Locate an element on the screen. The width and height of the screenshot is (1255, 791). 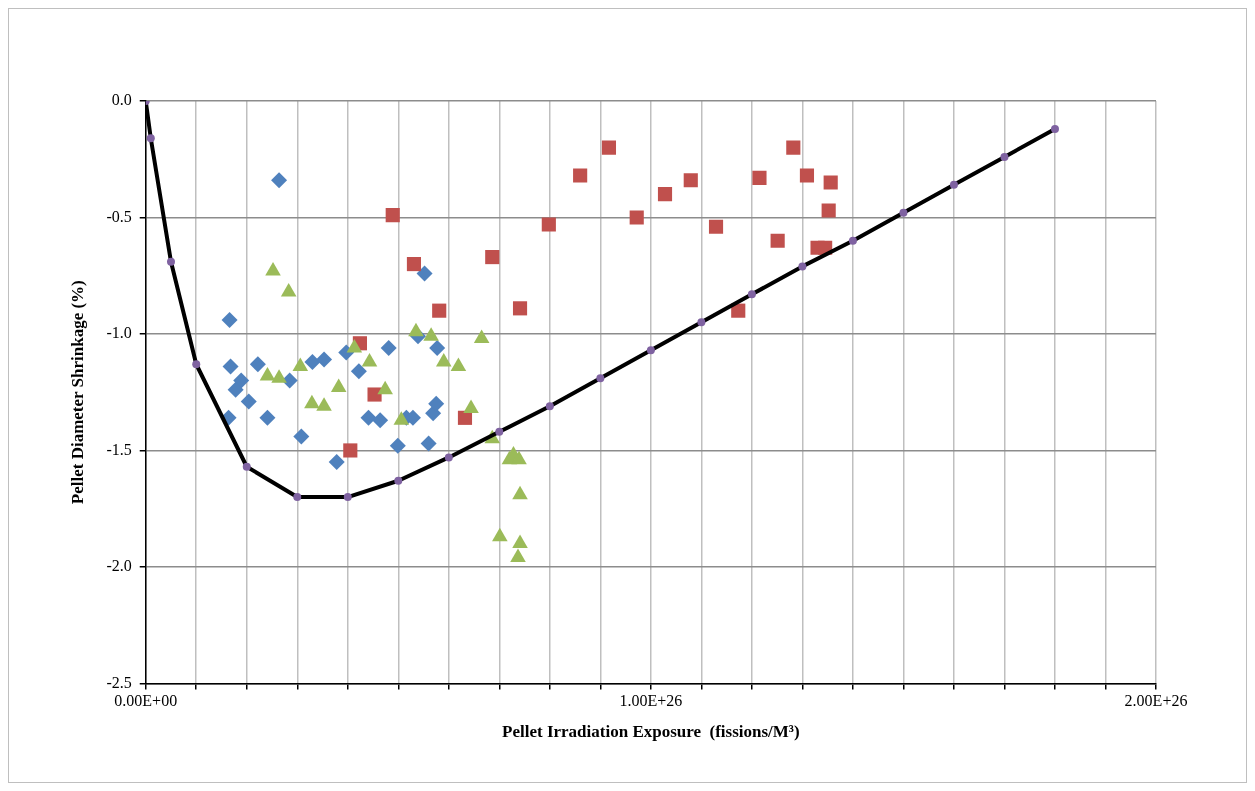
y-tick-label: -0.5 is located at coordinates (119, 216).